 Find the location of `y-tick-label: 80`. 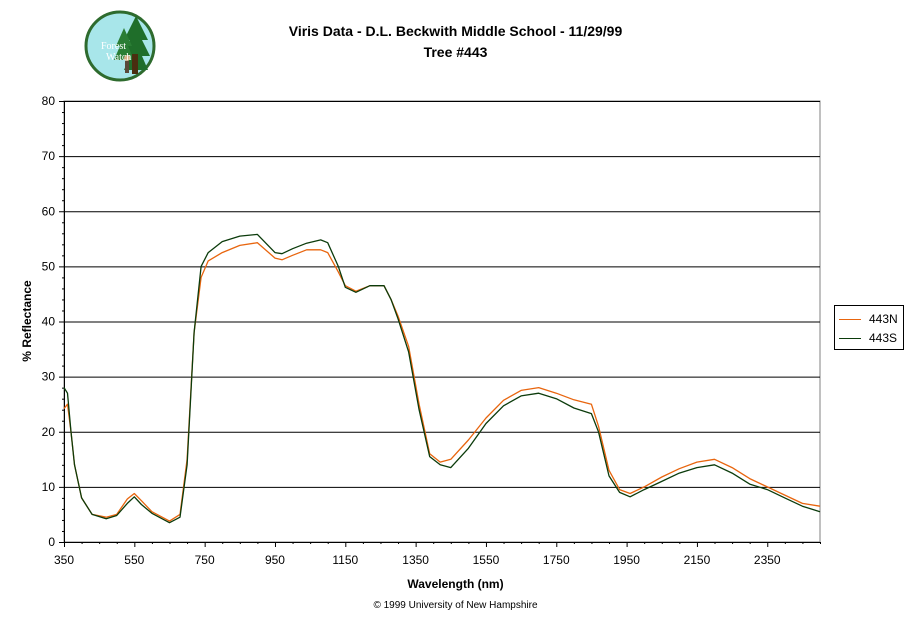

y-tick-label: 80 is located at coordinates (49, 101).